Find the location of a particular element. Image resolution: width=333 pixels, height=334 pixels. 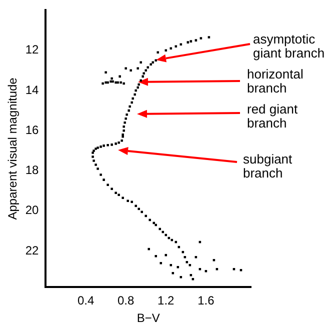

annotation: red giant branch is located at coordinates (272, 116).